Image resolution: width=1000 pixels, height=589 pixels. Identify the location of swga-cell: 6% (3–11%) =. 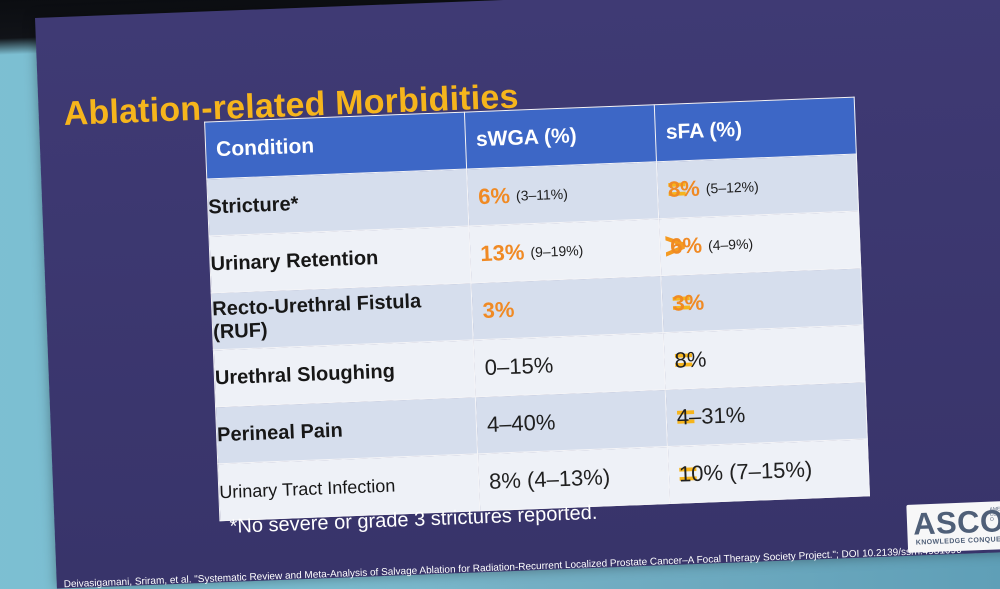
(576, 194).